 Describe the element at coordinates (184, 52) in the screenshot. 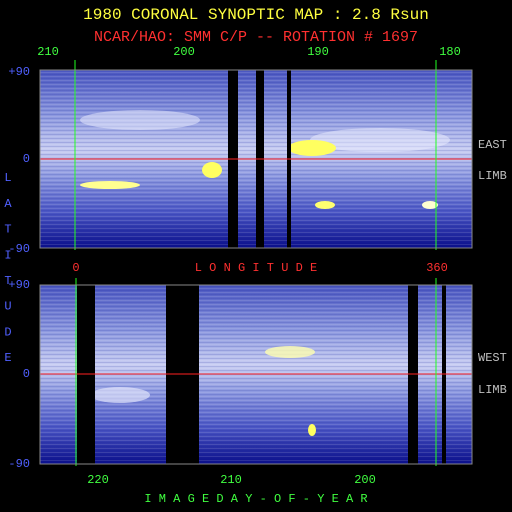

I see `top-x-tick-label: 200` at that location.